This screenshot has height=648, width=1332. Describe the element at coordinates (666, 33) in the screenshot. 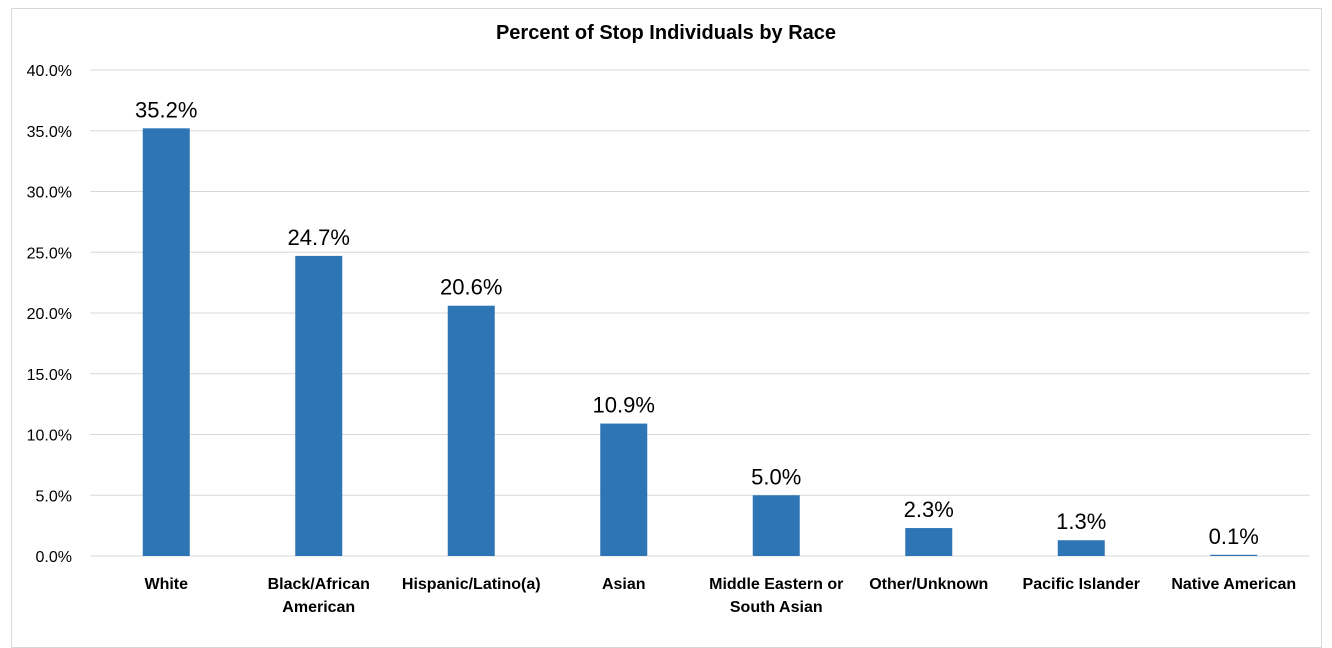

I see `chart-title: Percent of Stop Individuals by Race` at that location.